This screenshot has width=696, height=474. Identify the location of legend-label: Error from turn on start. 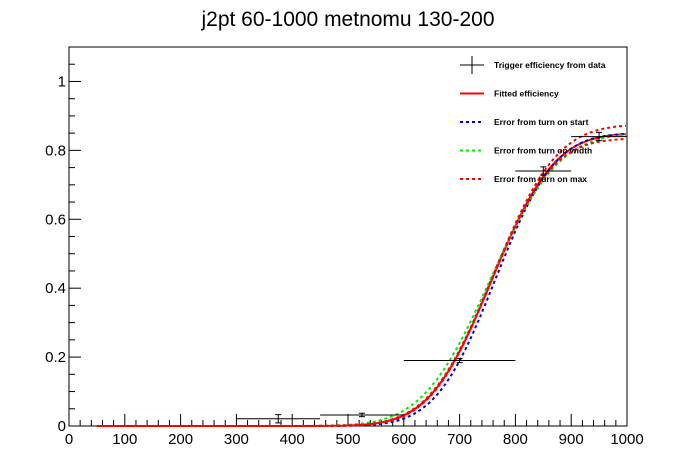
(541, 122).